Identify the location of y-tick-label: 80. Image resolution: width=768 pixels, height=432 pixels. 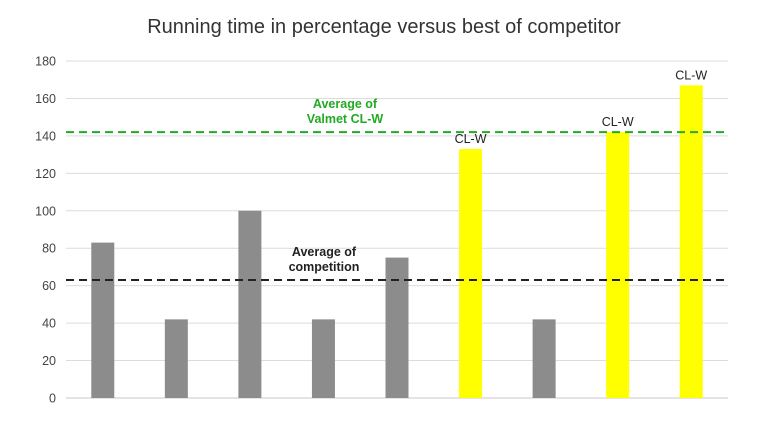
(49, 249).